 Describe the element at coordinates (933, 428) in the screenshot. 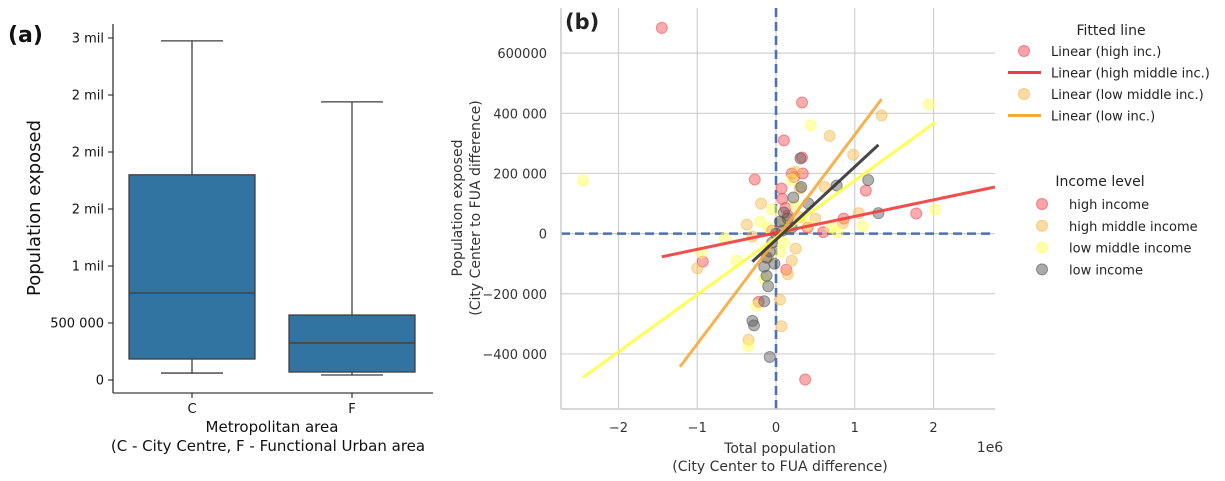

I see `x-tick-label: 2` at that location.